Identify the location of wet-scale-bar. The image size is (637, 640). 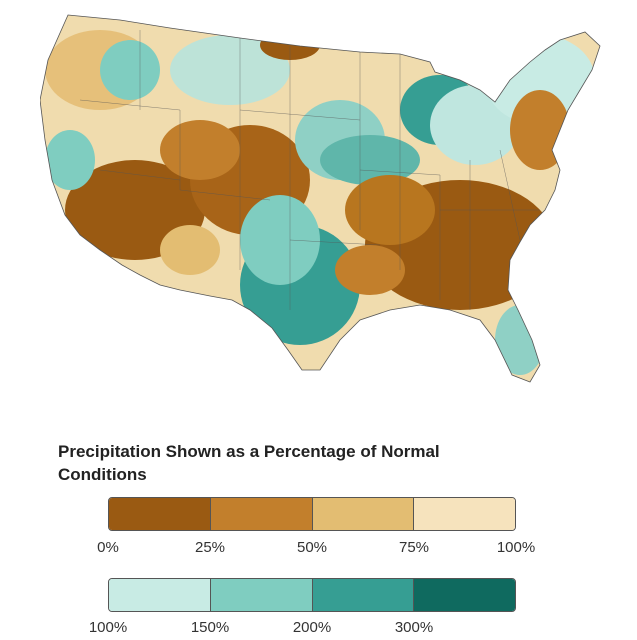
(312, 595).